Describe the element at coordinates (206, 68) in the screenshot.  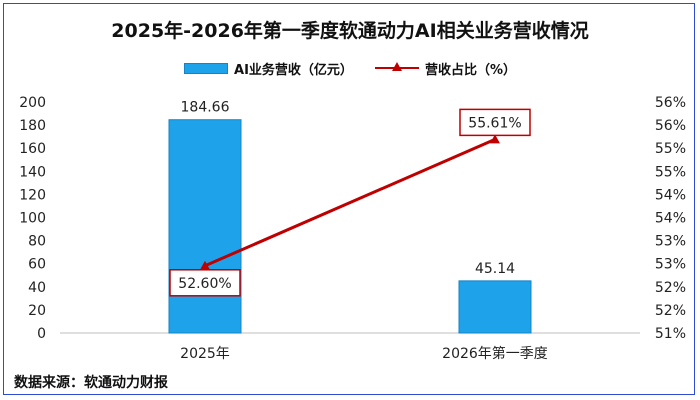
I see `legend-bar-swatch` at that location.